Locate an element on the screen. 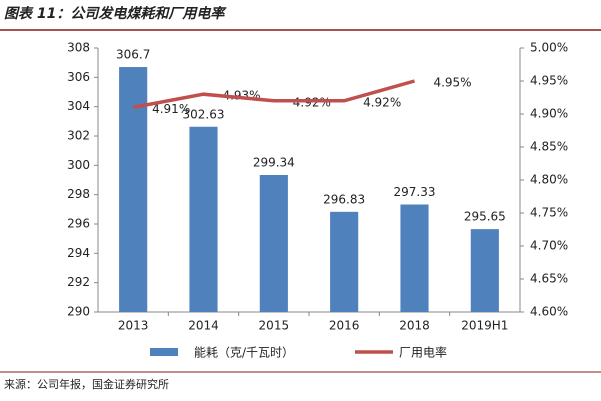  y-tick-label: 304 is located at coordinates (78, 106).